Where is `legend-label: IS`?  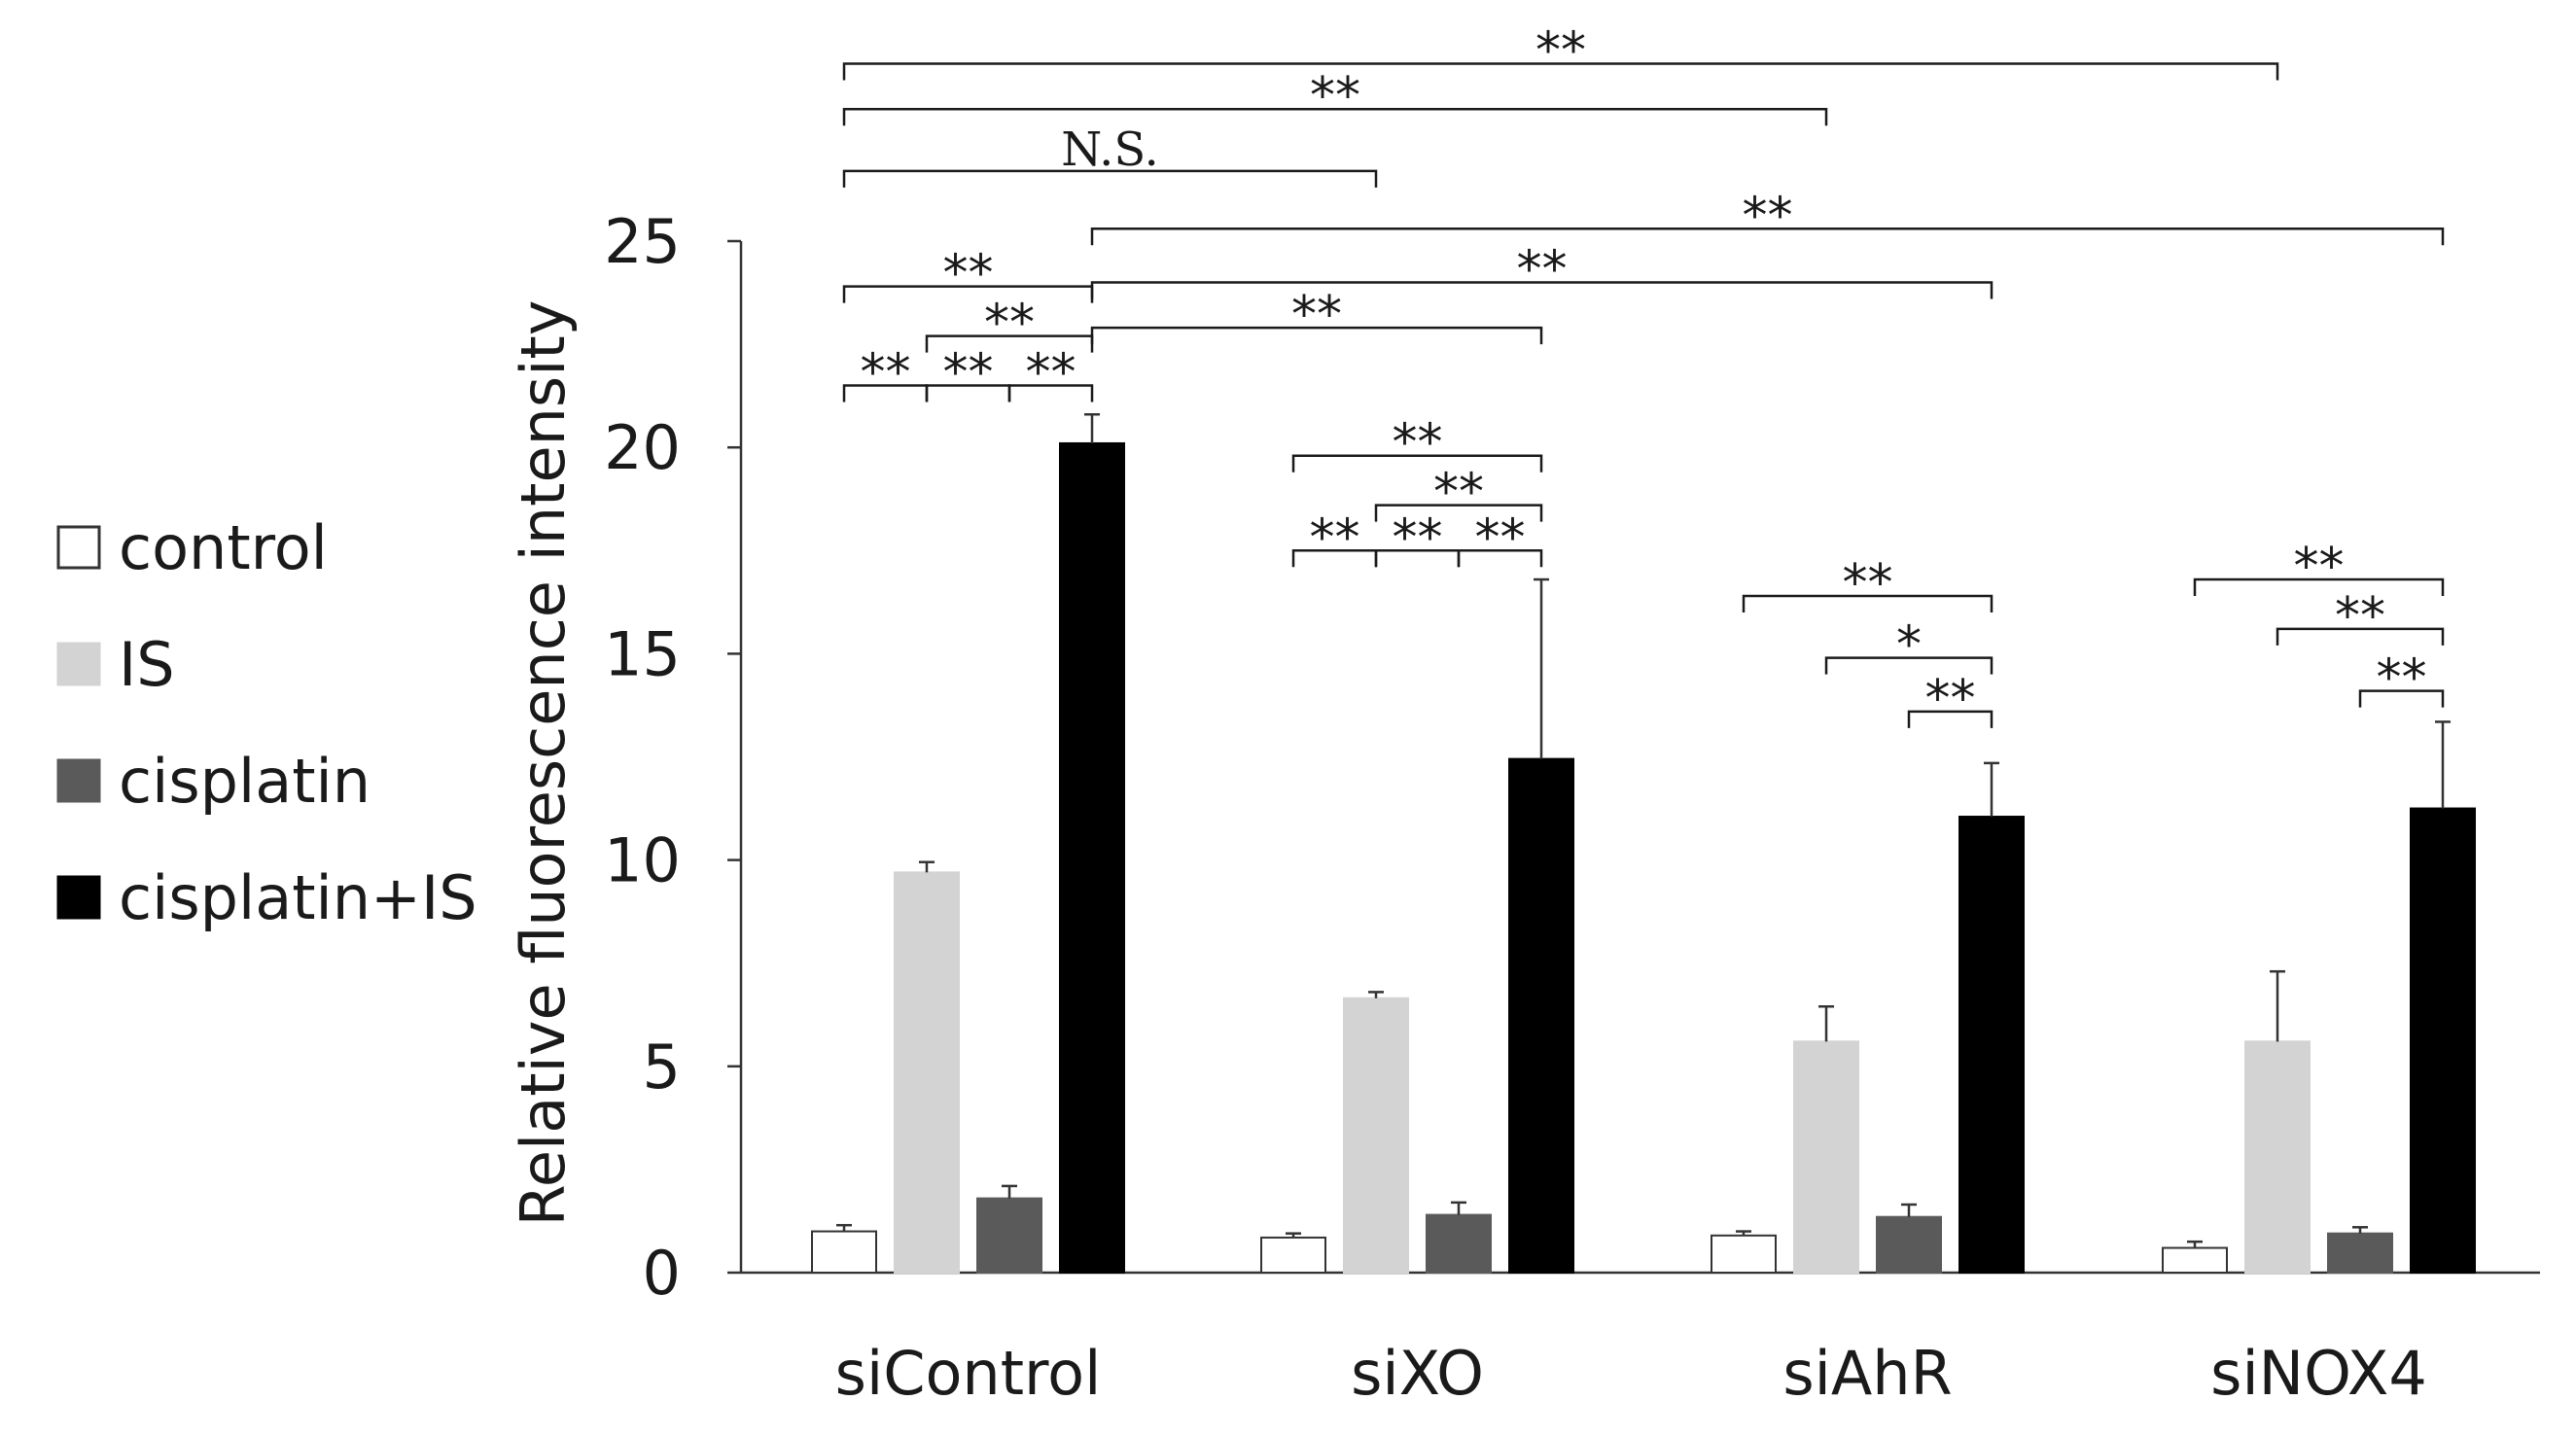 legend-label: IS is located at coordinates (147, 664).